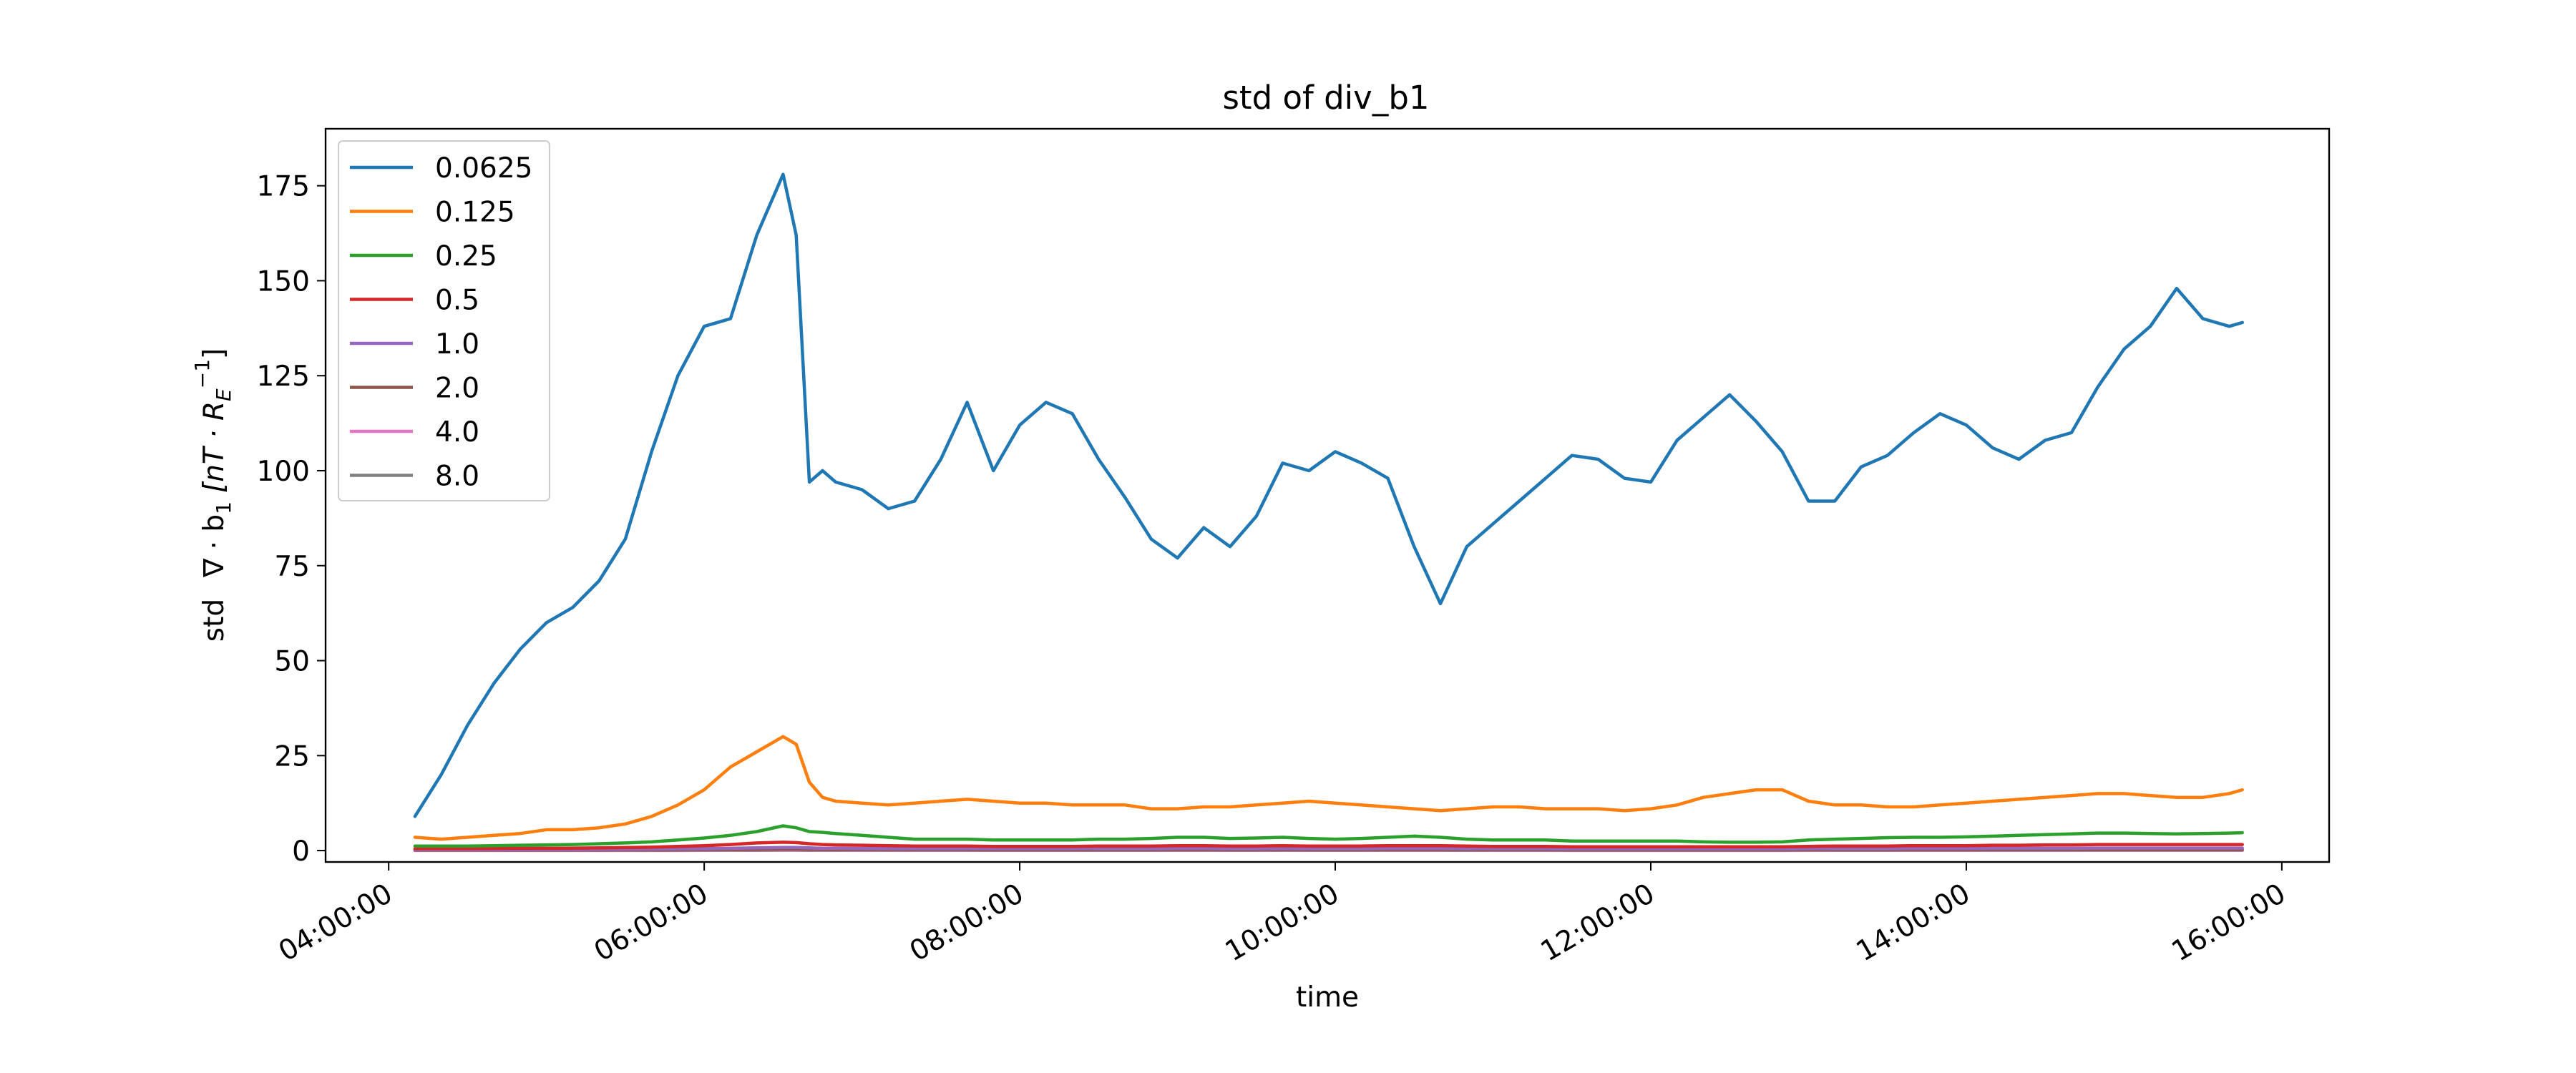 The image size is (2576, 1073). I want to click on y-tick-label: 0, so click(301, 852).